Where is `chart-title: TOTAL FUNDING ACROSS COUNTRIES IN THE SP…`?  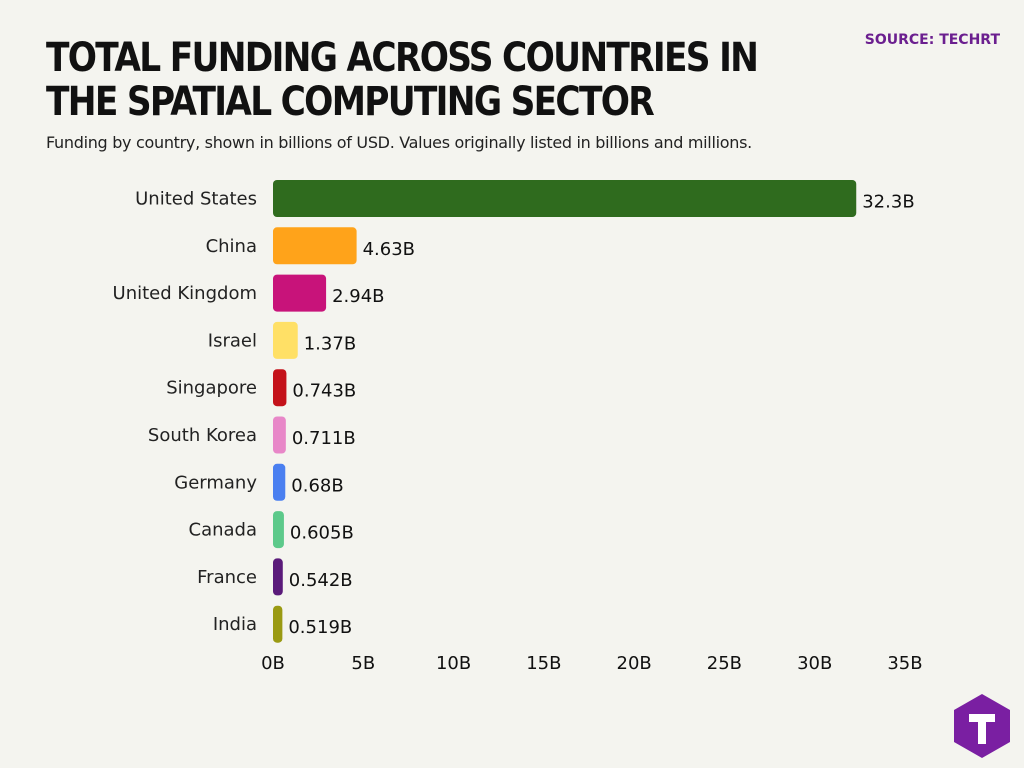 chart-title: TOTAL FUNDING ACROSS COUNTRIES IN THE SP… is located at coordinates (402, 80).